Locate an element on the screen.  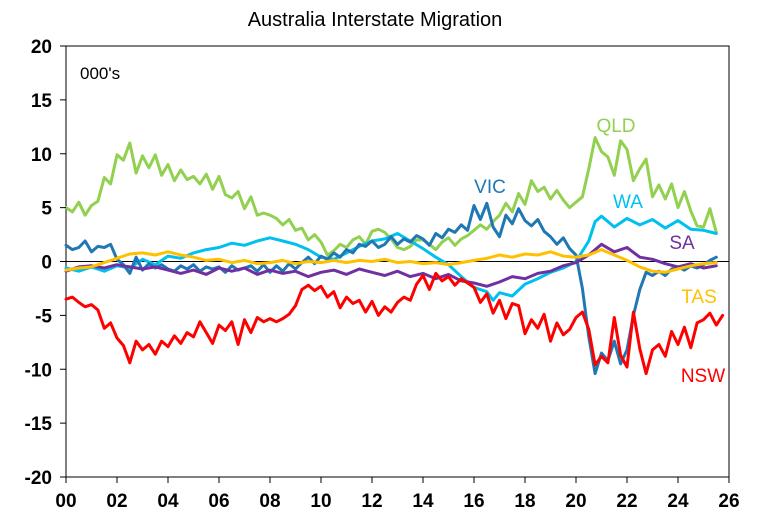
x-tick-label: 14 is located at coordinates (423, 501).